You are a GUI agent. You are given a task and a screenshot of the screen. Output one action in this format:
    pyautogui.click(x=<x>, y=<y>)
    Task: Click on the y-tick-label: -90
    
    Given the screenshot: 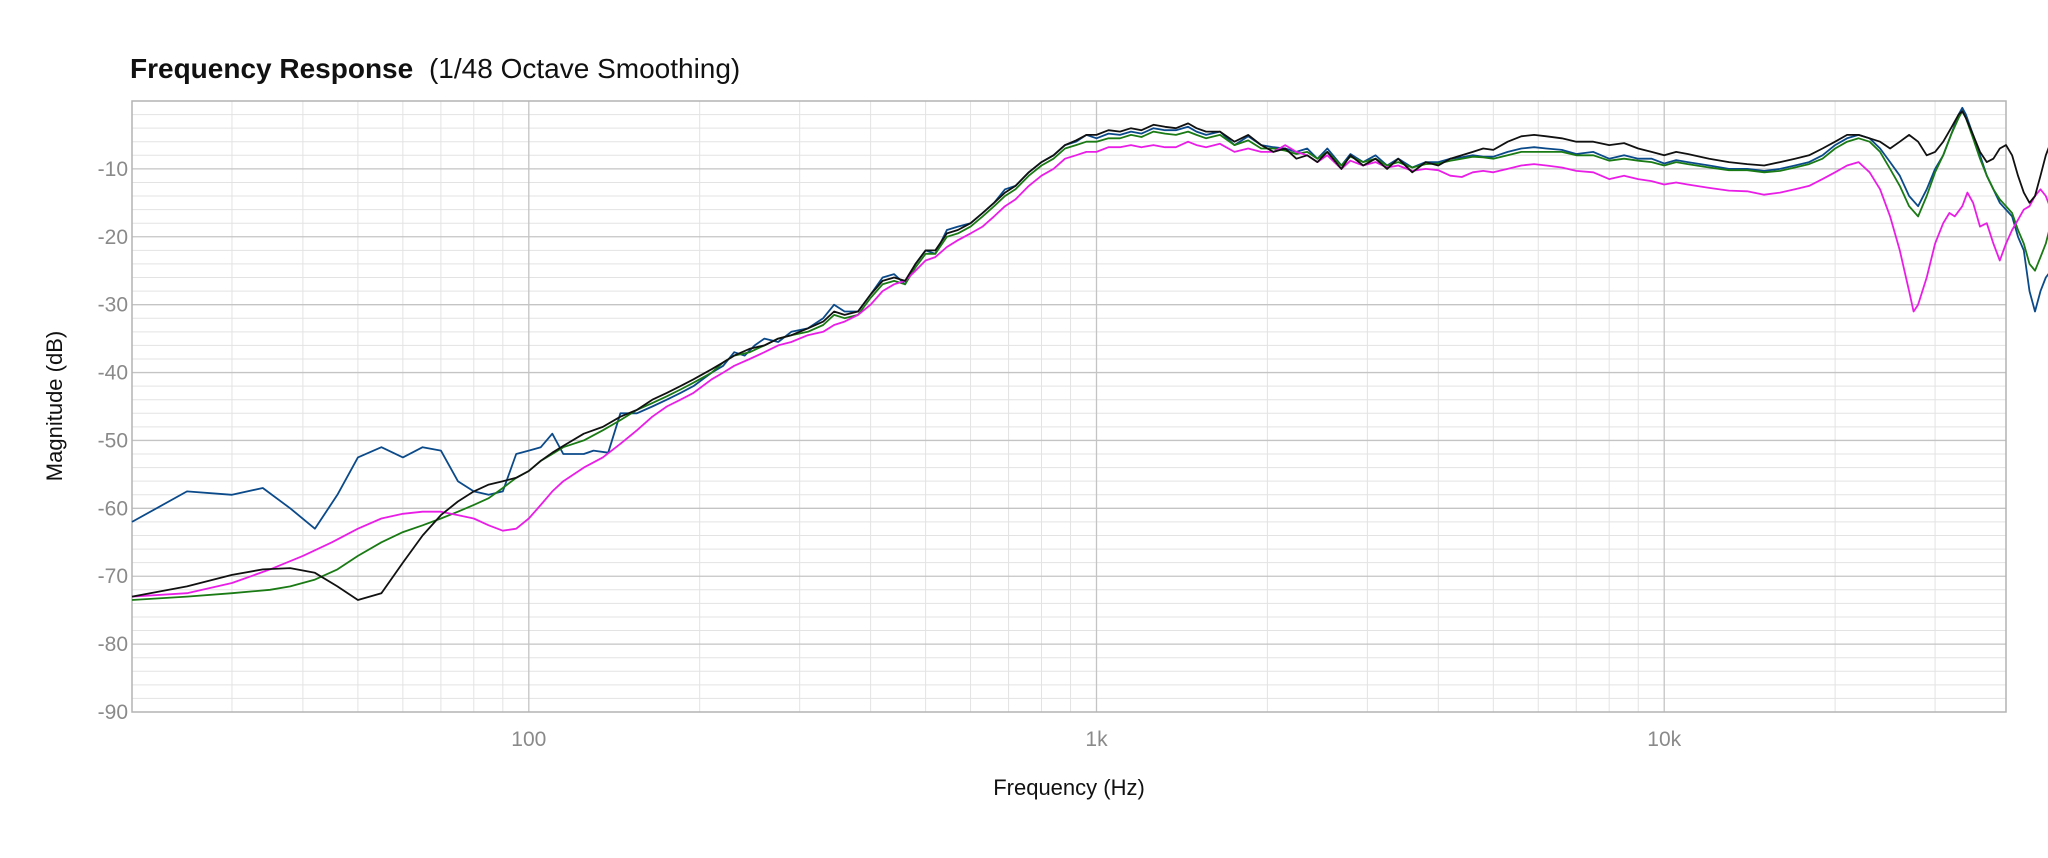 What is the action you would take?
    pyautogui.click(x=113, y=712)
    